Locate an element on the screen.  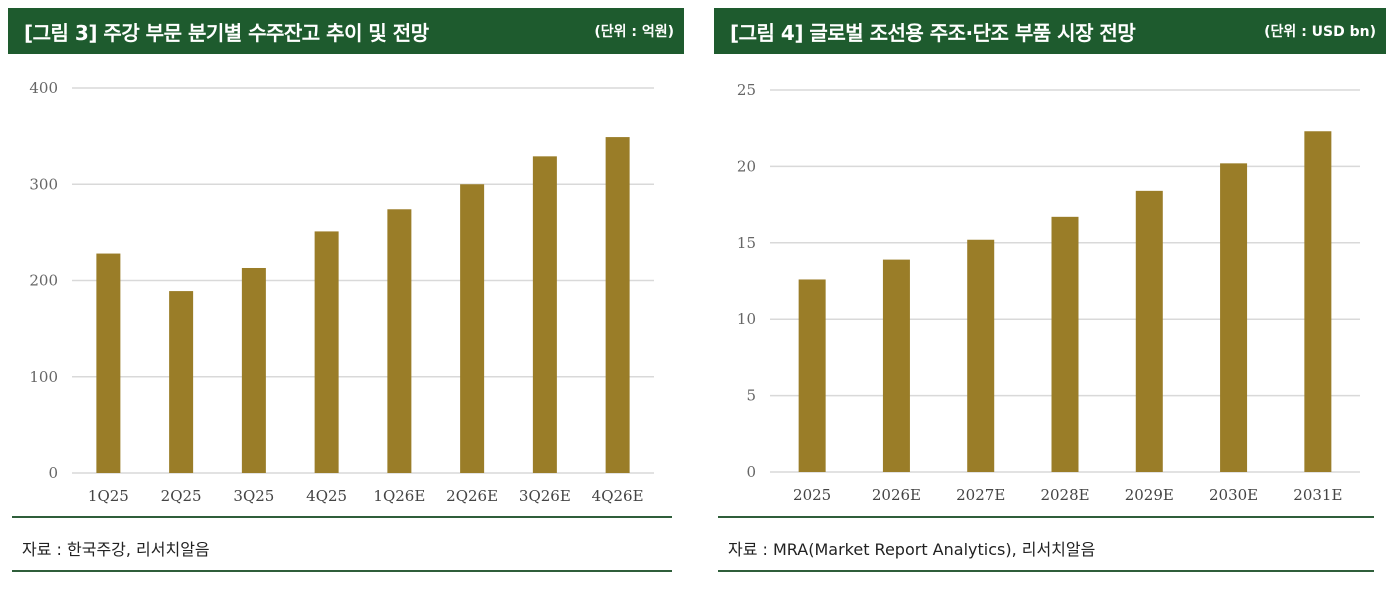
x-tick-labels: 2025 2026E 2027E 2028E 2029E 2030E 2031E is located at coordinates (1067, 495).